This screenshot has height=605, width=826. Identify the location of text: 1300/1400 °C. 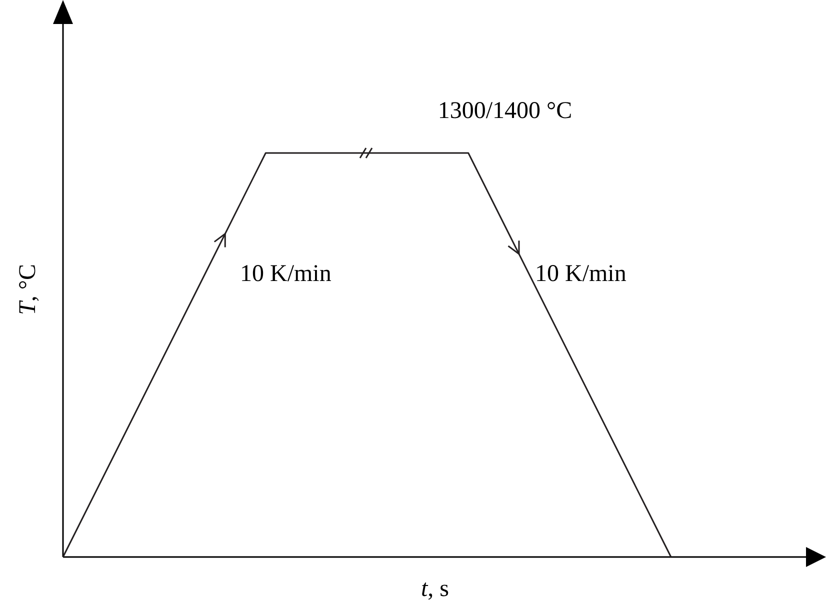
(505, 111).